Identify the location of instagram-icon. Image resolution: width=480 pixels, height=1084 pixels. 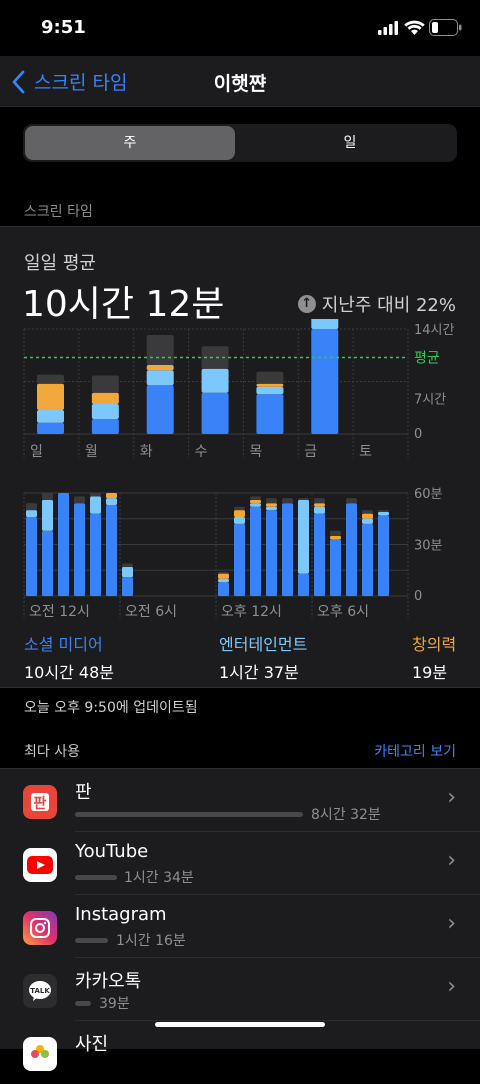
(40, 928).